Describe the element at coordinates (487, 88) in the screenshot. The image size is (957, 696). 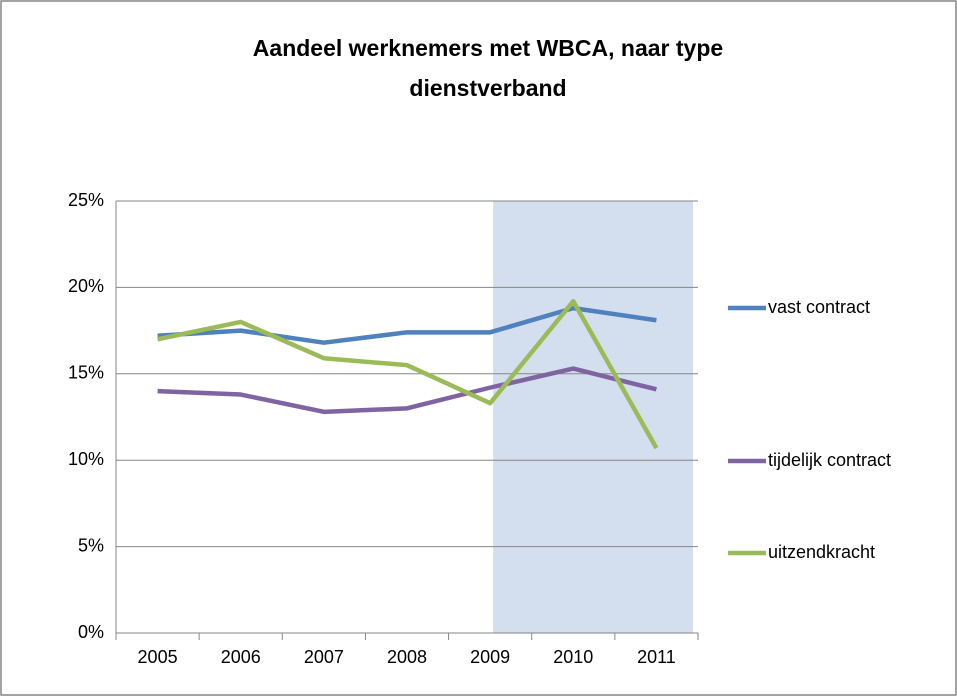
I see `chart-title: dienstverband` at that location.